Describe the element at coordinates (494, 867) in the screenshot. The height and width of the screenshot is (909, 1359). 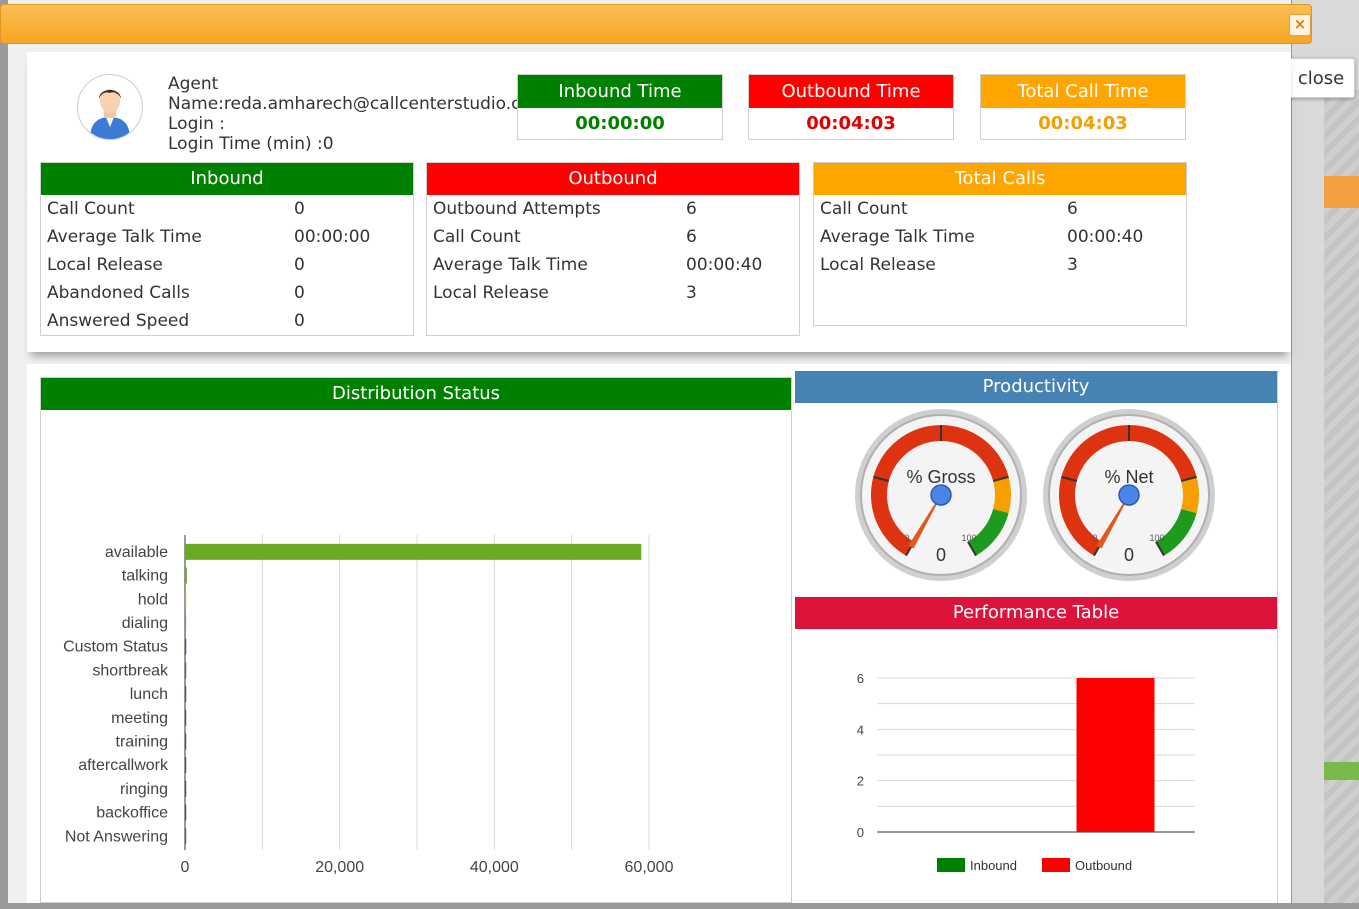
I see `x-tick-label: 40,000` at that location.